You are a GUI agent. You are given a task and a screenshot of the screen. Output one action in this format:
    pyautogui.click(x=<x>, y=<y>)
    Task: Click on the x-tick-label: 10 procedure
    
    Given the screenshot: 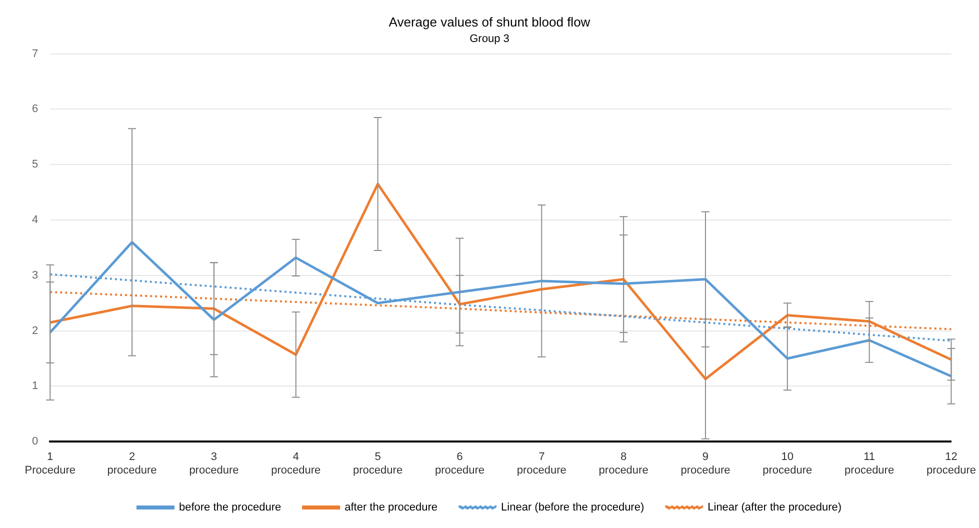 What is the action you would take?
    pyautogui.click(x=787, y=463)
    